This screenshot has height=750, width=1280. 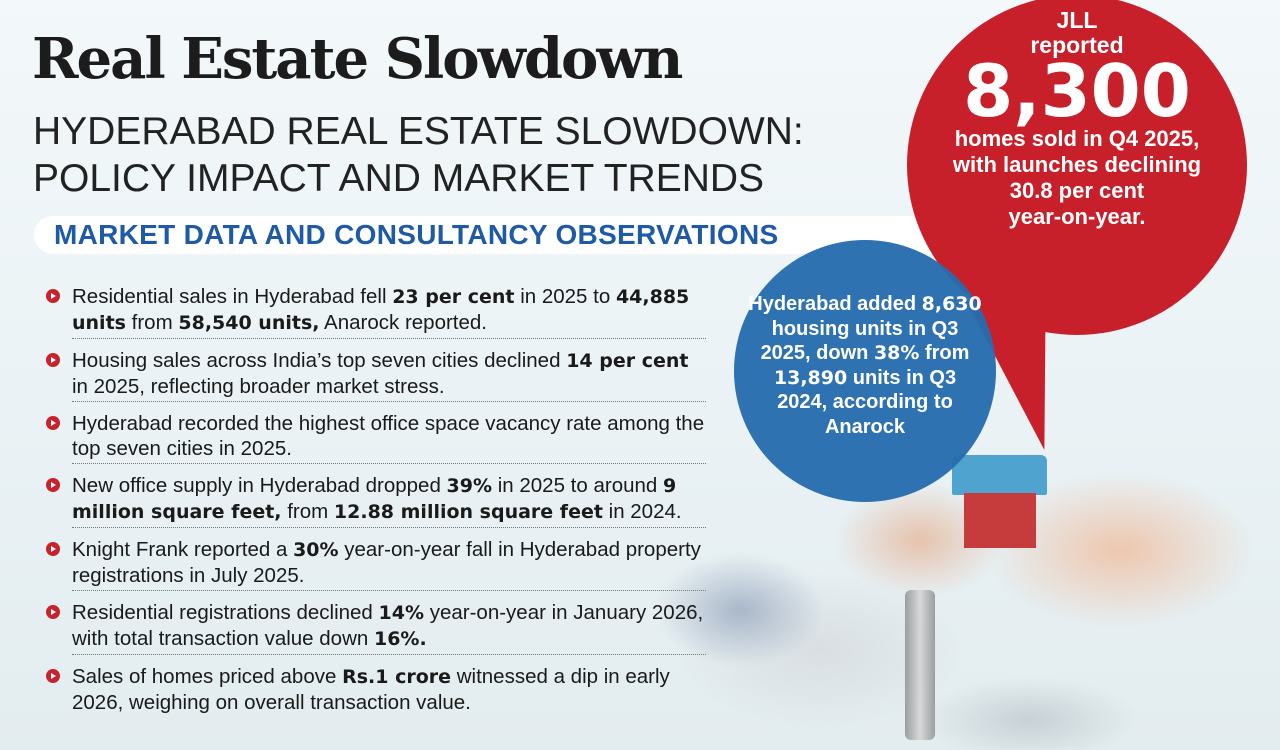 What do you see at coordinates (1077, 20) in the screenshot?
I see `red-bubble-line-1: JLL` at bounding box center [1077, 20].